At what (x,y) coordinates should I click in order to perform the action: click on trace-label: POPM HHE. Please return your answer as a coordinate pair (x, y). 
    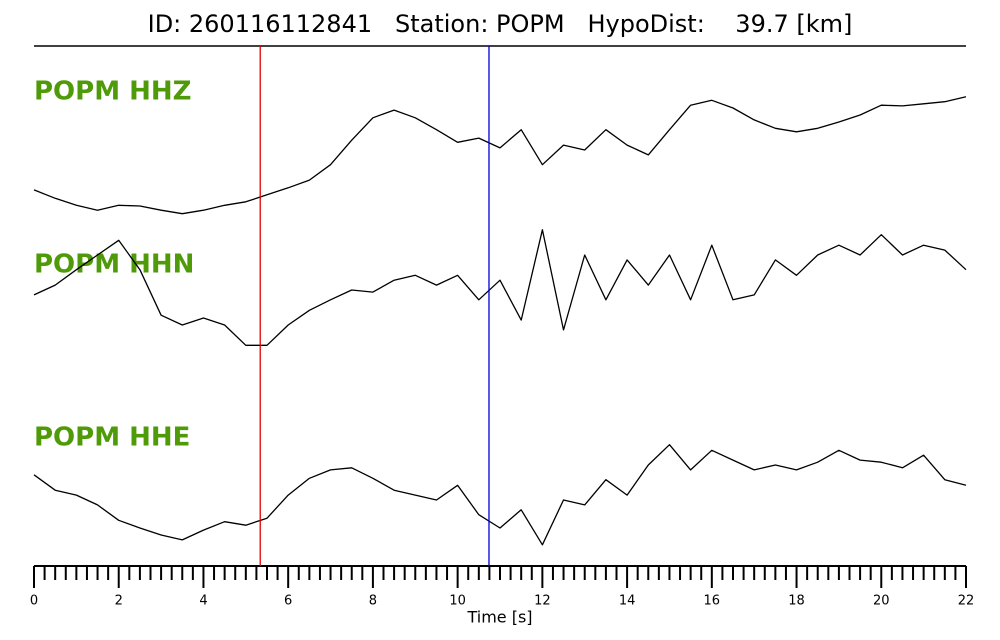
    Looking at the image, I should click on (112, 438).